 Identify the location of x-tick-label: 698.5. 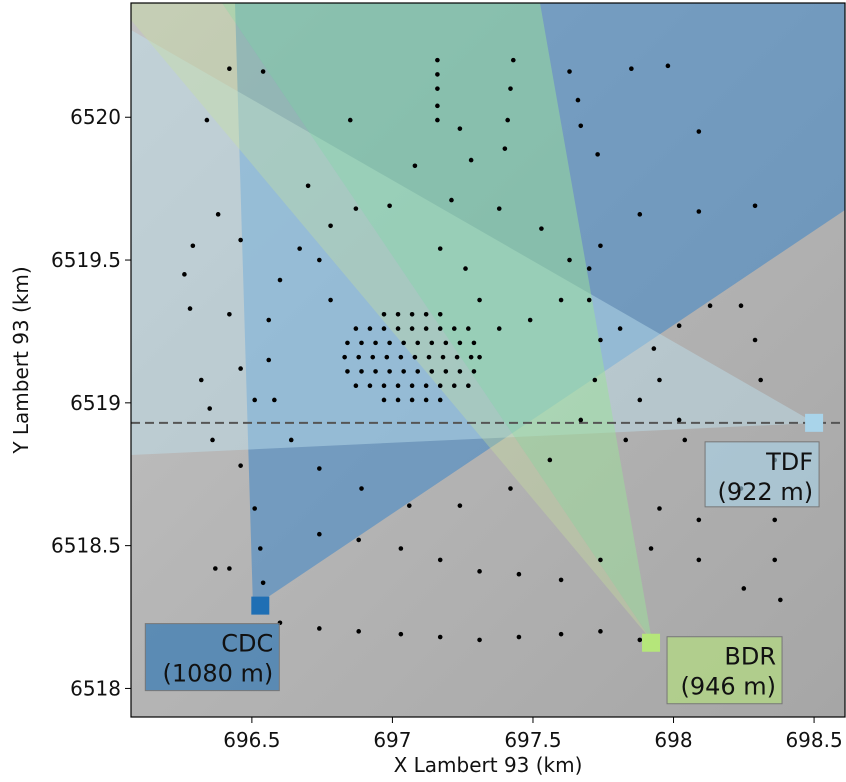
(813, 740).